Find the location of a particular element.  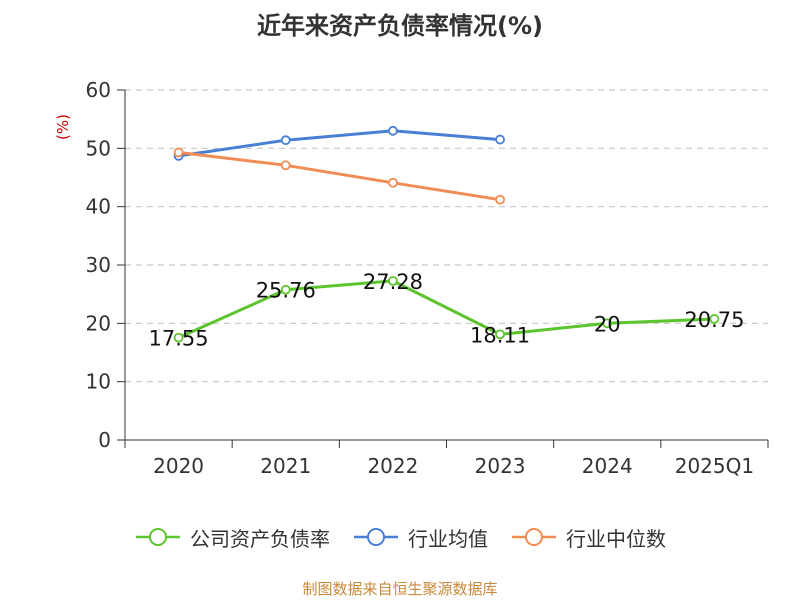

legend-swatch-industry-median is located at coordinates (534, 537).